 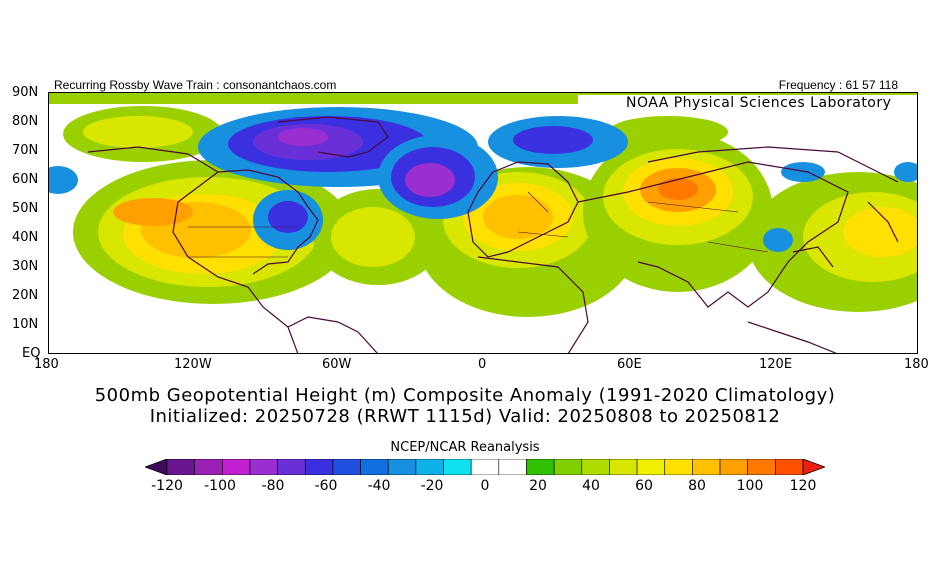 I want to click on colorbar-right-arrow, so click(x=814, y=467).